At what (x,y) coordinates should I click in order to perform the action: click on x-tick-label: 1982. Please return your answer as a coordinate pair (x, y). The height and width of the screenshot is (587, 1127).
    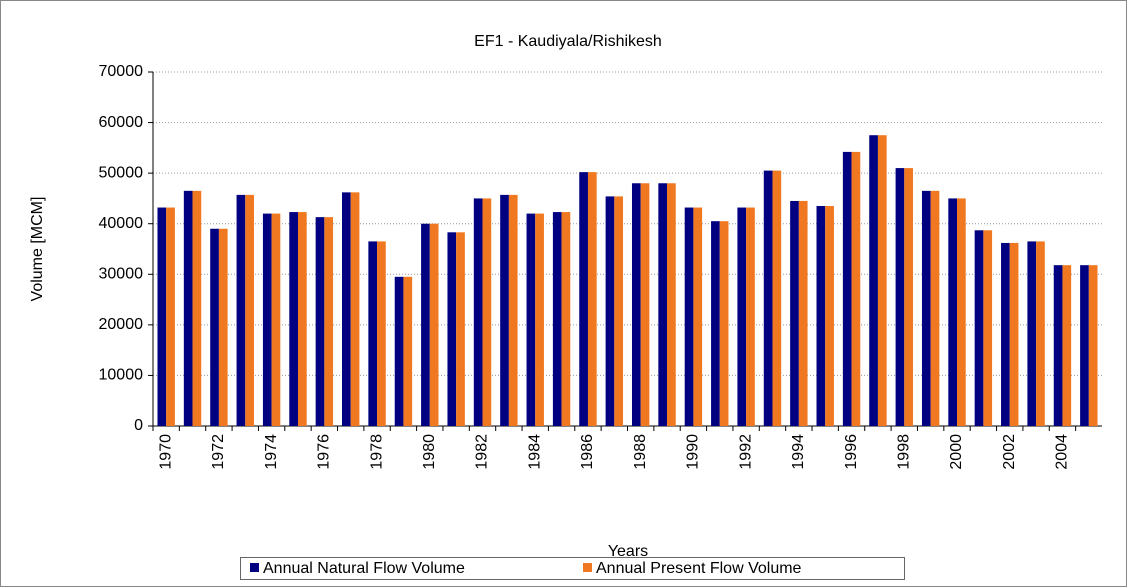
    Looking at the image, I should click on (482, 452).